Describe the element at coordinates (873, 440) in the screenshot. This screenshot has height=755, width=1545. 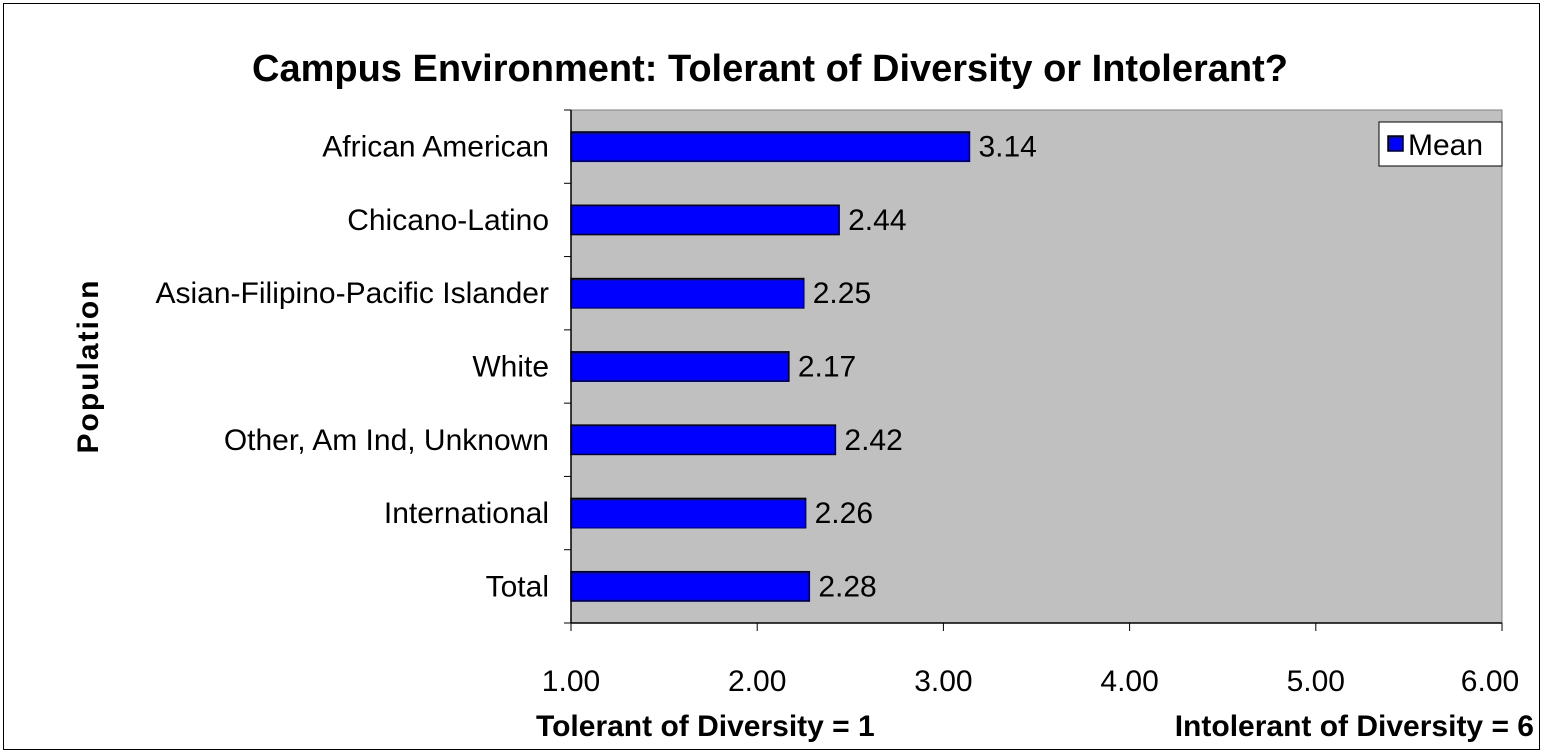
I see `data-label-other-am-ind-unknown: 2.42` at that location.